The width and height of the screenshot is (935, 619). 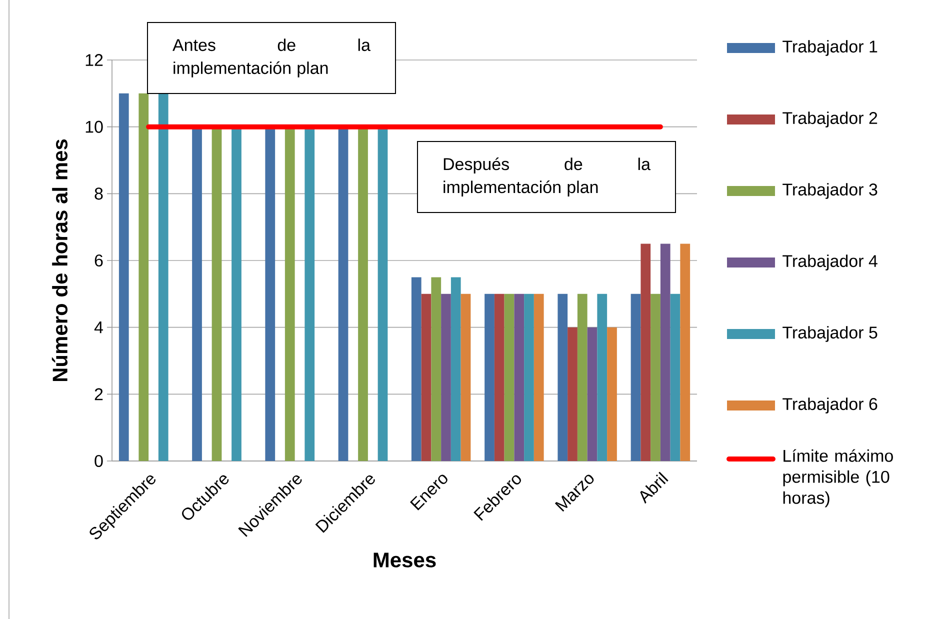 What do you see at coordinates (830, 191) in the screenshot?
I see `legend-label: Trabajador 3` at bounding box center [830, 191].